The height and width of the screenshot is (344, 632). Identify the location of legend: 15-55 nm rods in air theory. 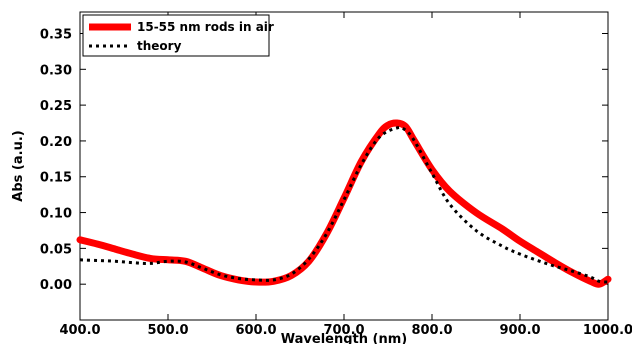
(178, 35).